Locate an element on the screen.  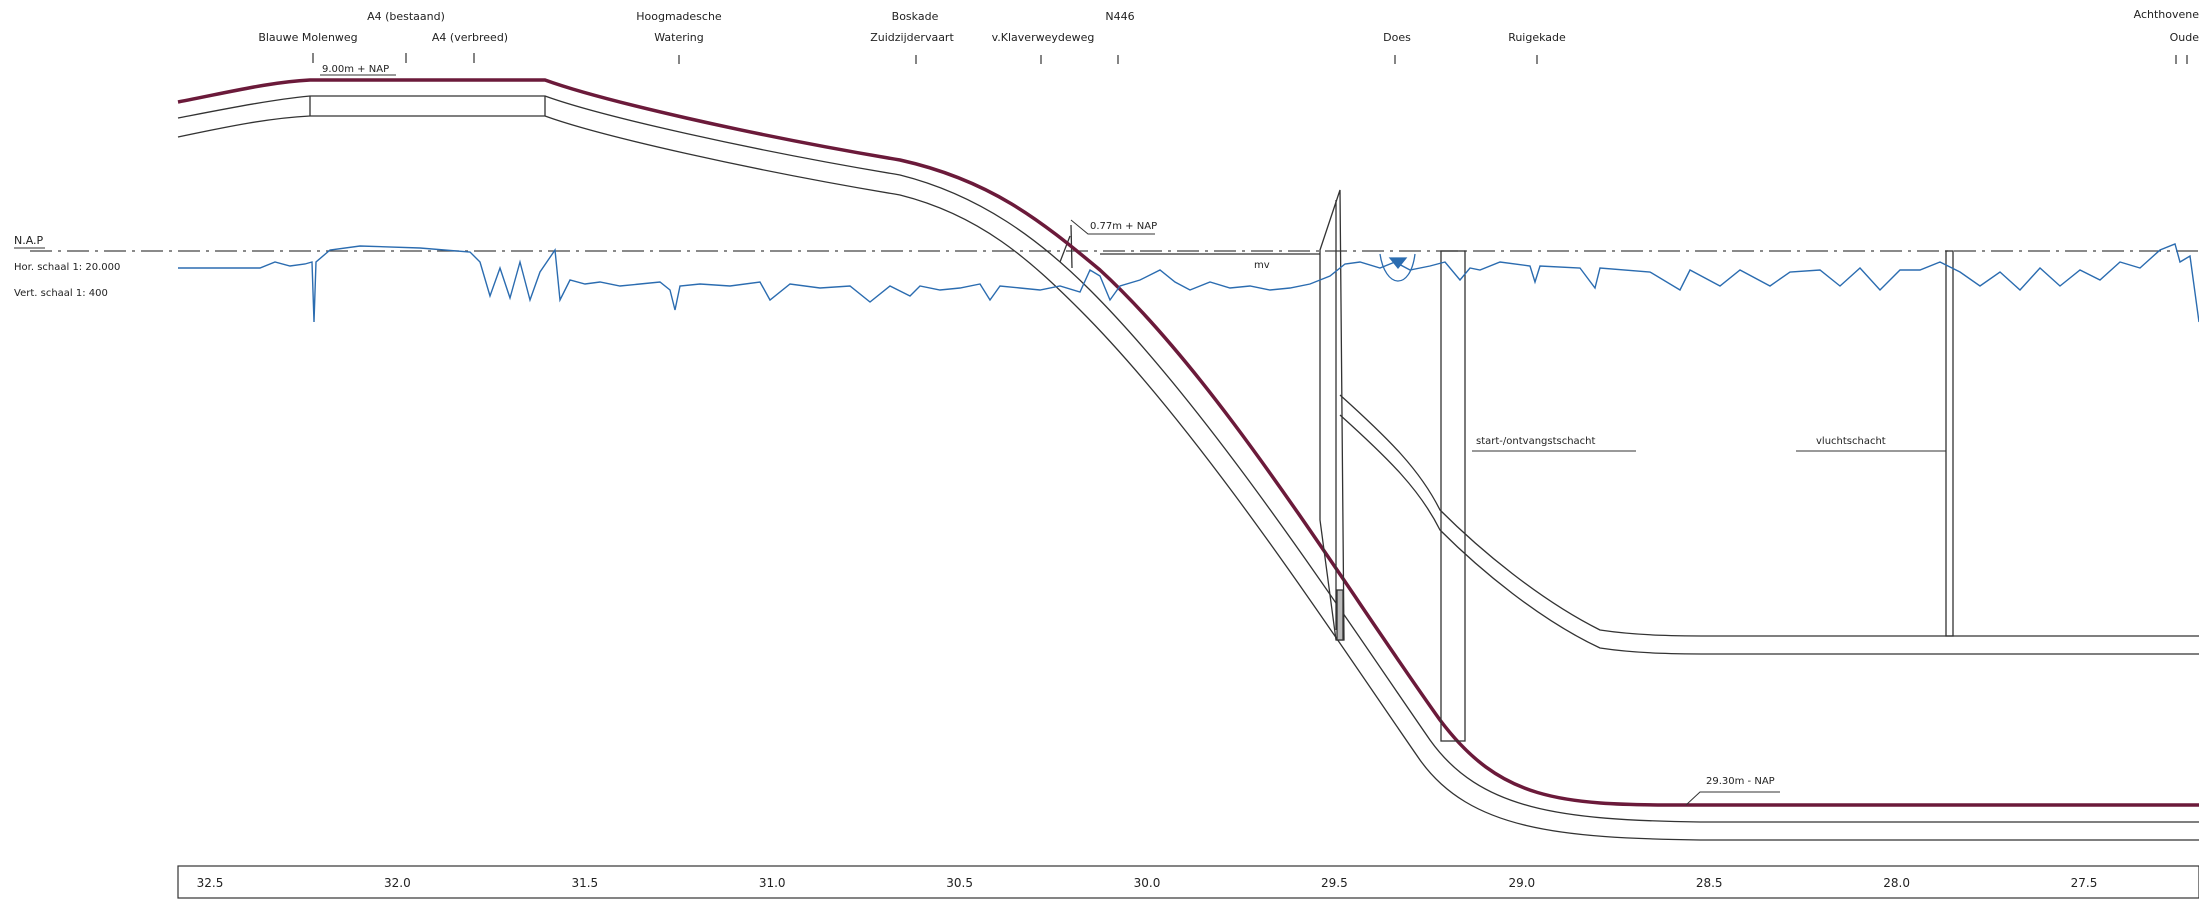
ground-level-line is located at coordinates (1188, 283).